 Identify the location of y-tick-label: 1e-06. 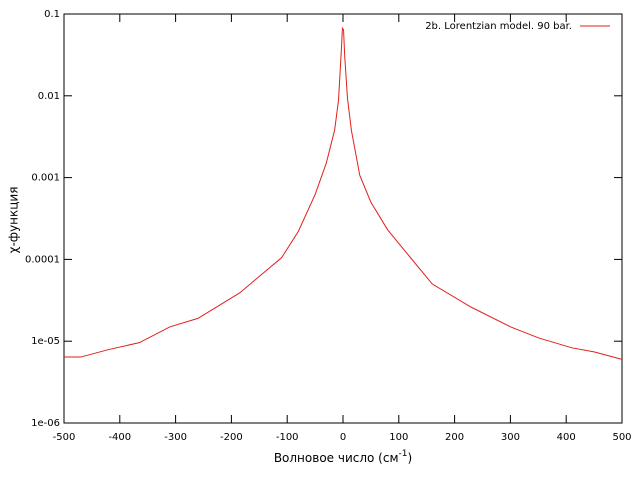
(45, 423).